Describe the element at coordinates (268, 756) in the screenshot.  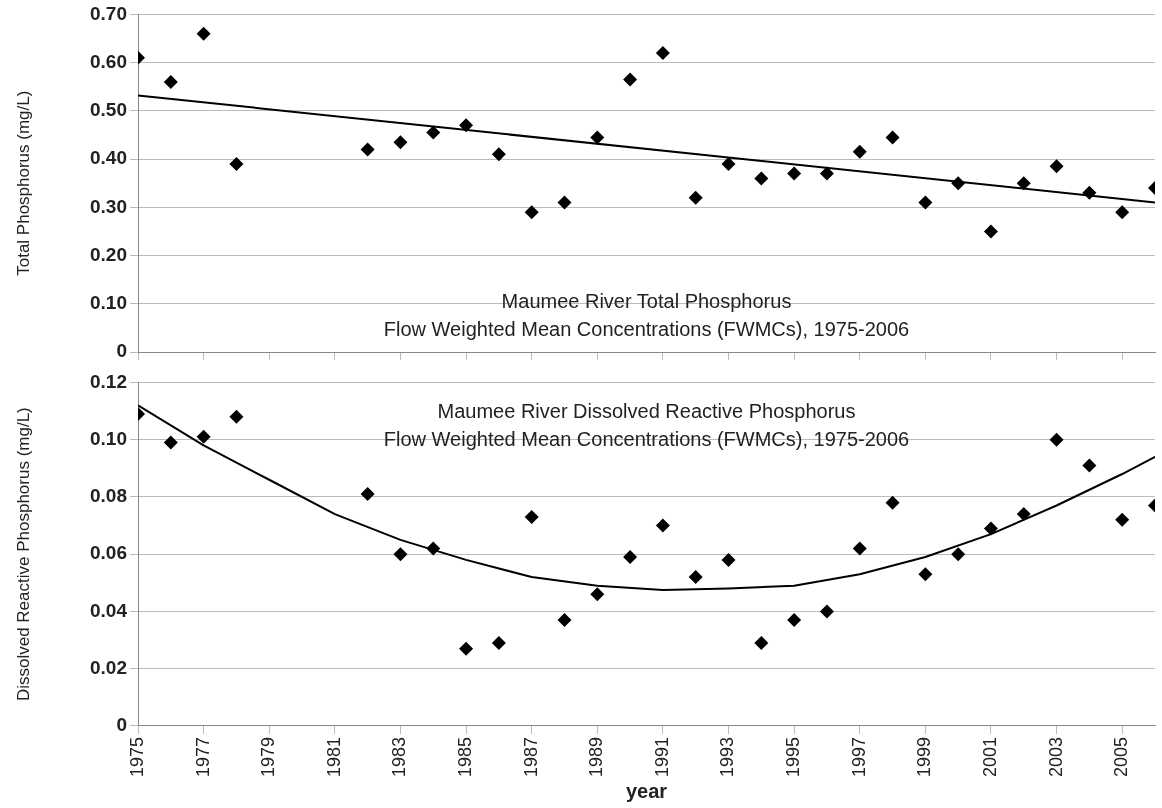
I see `x-tick-label: 1979` at that location.